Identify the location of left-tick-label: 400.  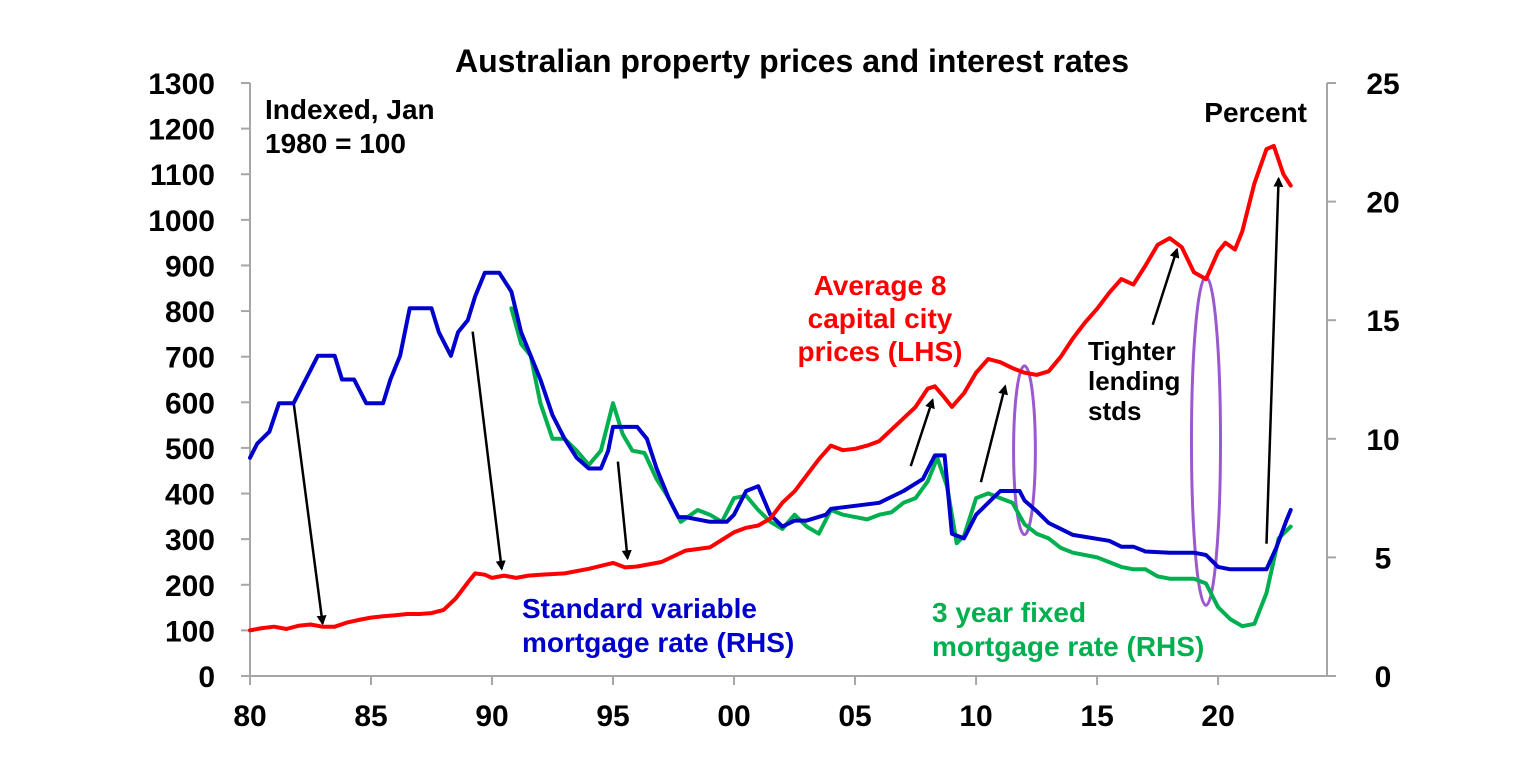
(190, 495).